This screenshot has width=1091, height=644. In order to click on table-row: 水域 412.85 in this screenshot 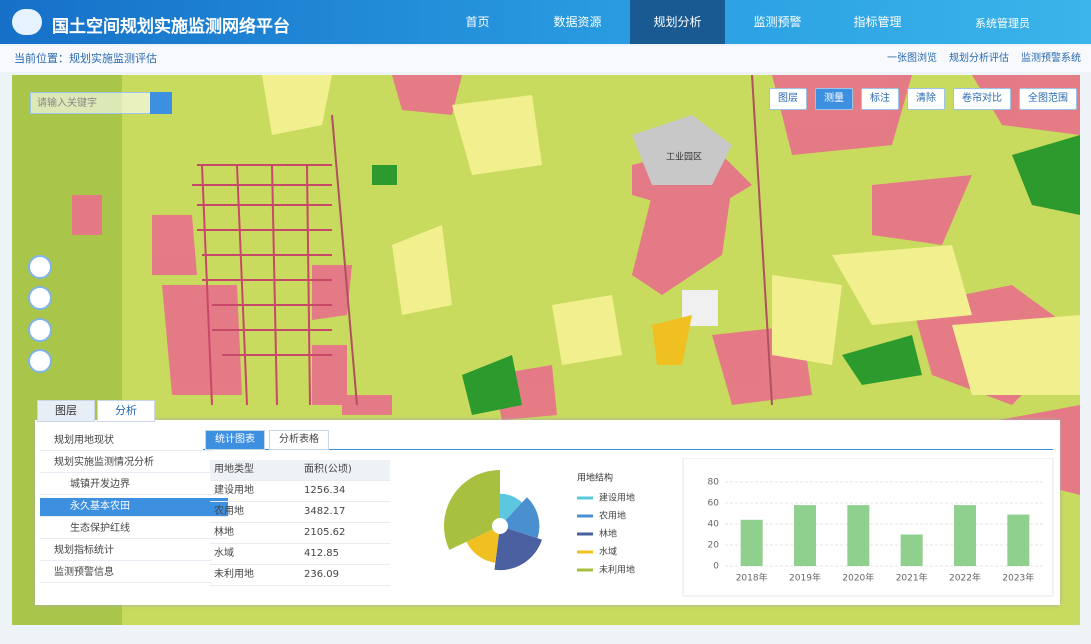, I will do `click(300, 554)`.